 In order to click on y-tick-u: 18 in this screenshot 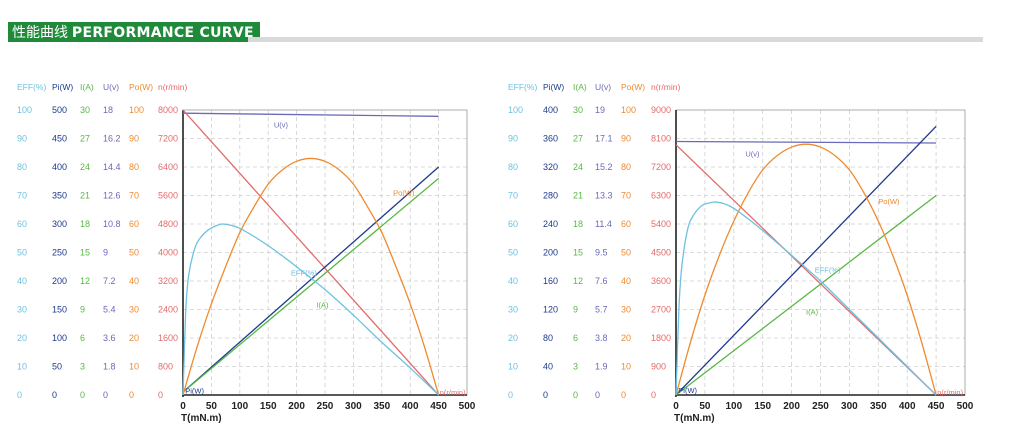, I will do `click(108, 110)`.